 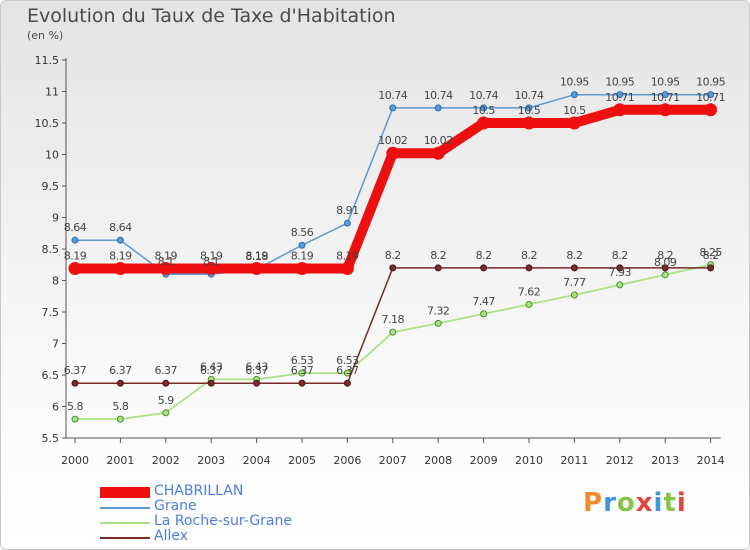 What do you see at coordinates (47, 60) in the screenshot?
I see `y-tick-label: 11.5` at bounding box center [47, 60].